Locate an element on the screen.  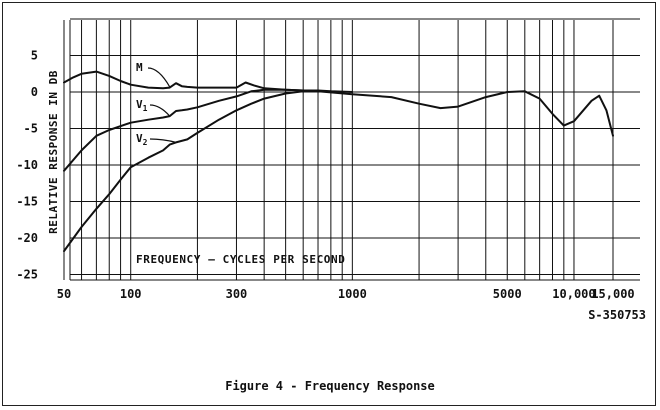
x-tick-label: 15,000 is located at coordinates (612, 294).